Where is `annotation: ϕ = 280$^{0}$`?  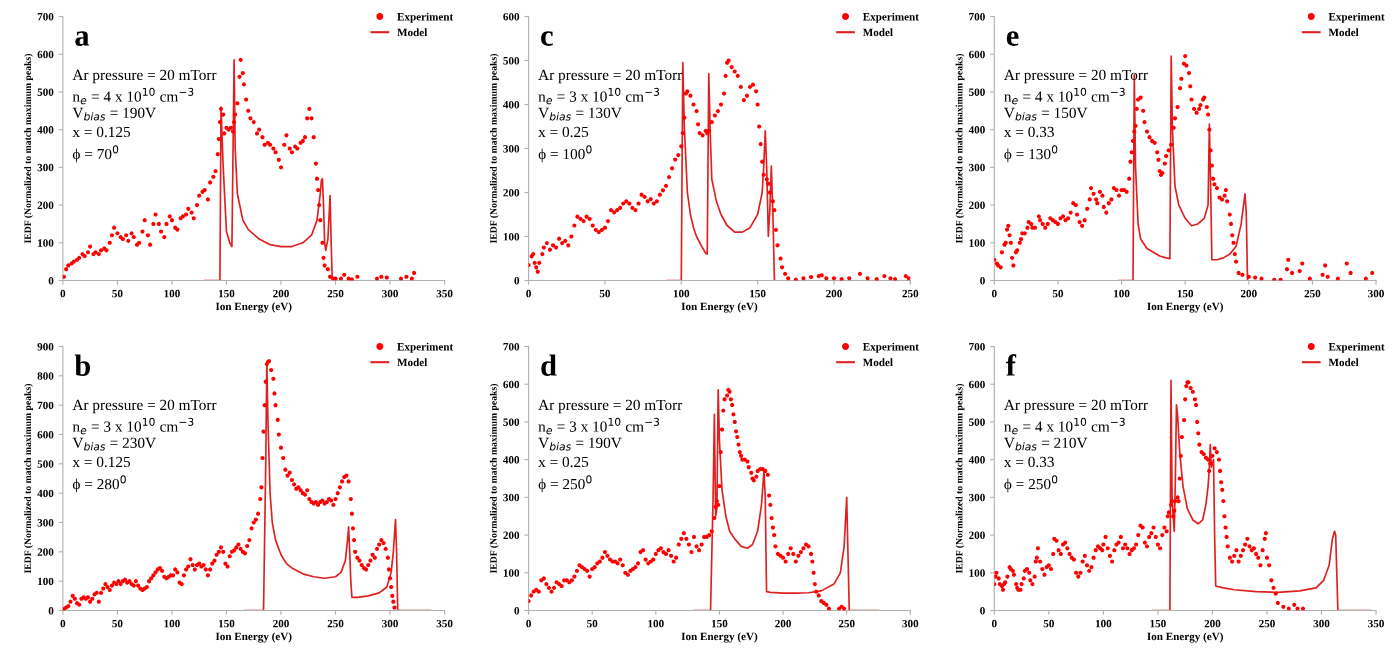 annotation: ϕ = 280$^{0}$ is located at coordinates (99, 484).